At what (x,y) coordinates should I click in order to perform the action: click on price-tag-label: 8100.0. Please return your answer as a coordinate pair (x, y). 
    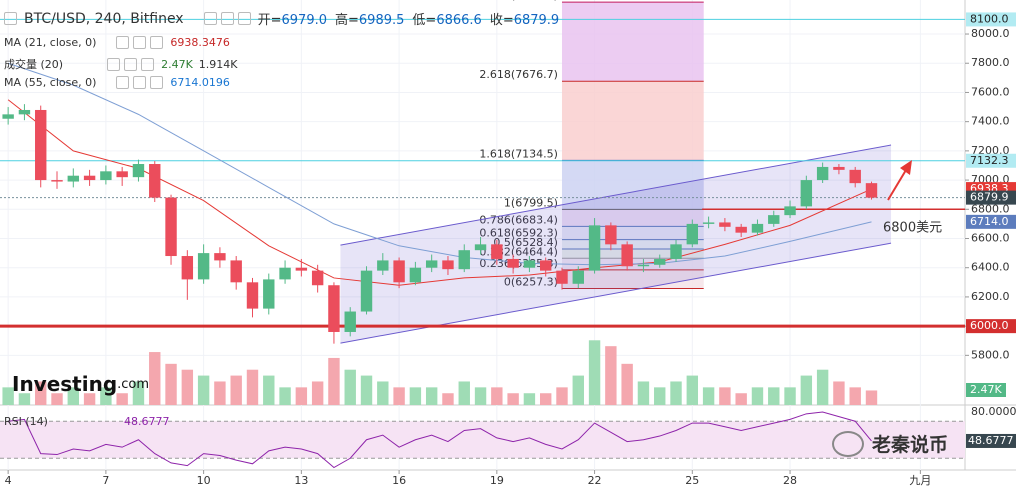
    Looking at the image, I should click on (989, 18).